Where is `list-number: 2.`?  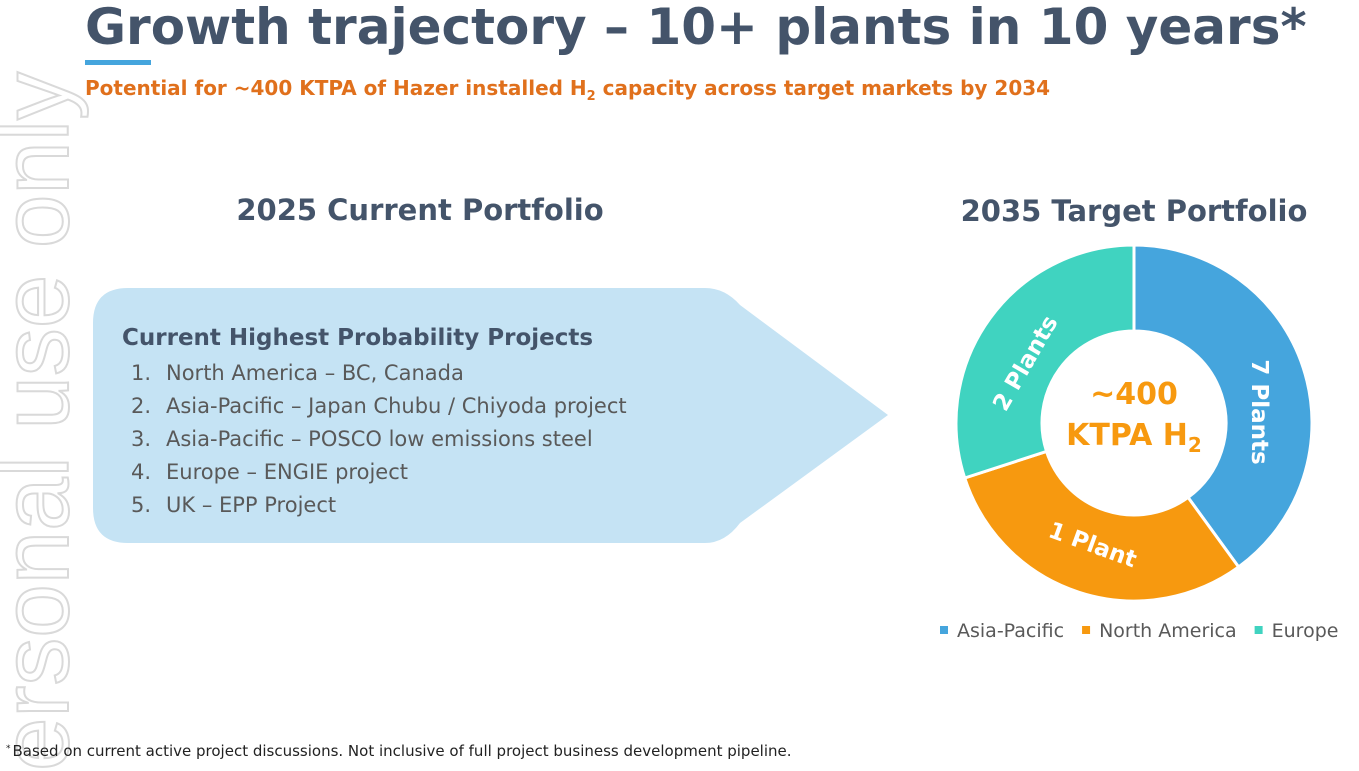
list-number: 2. is located at coordinates (141, 406).